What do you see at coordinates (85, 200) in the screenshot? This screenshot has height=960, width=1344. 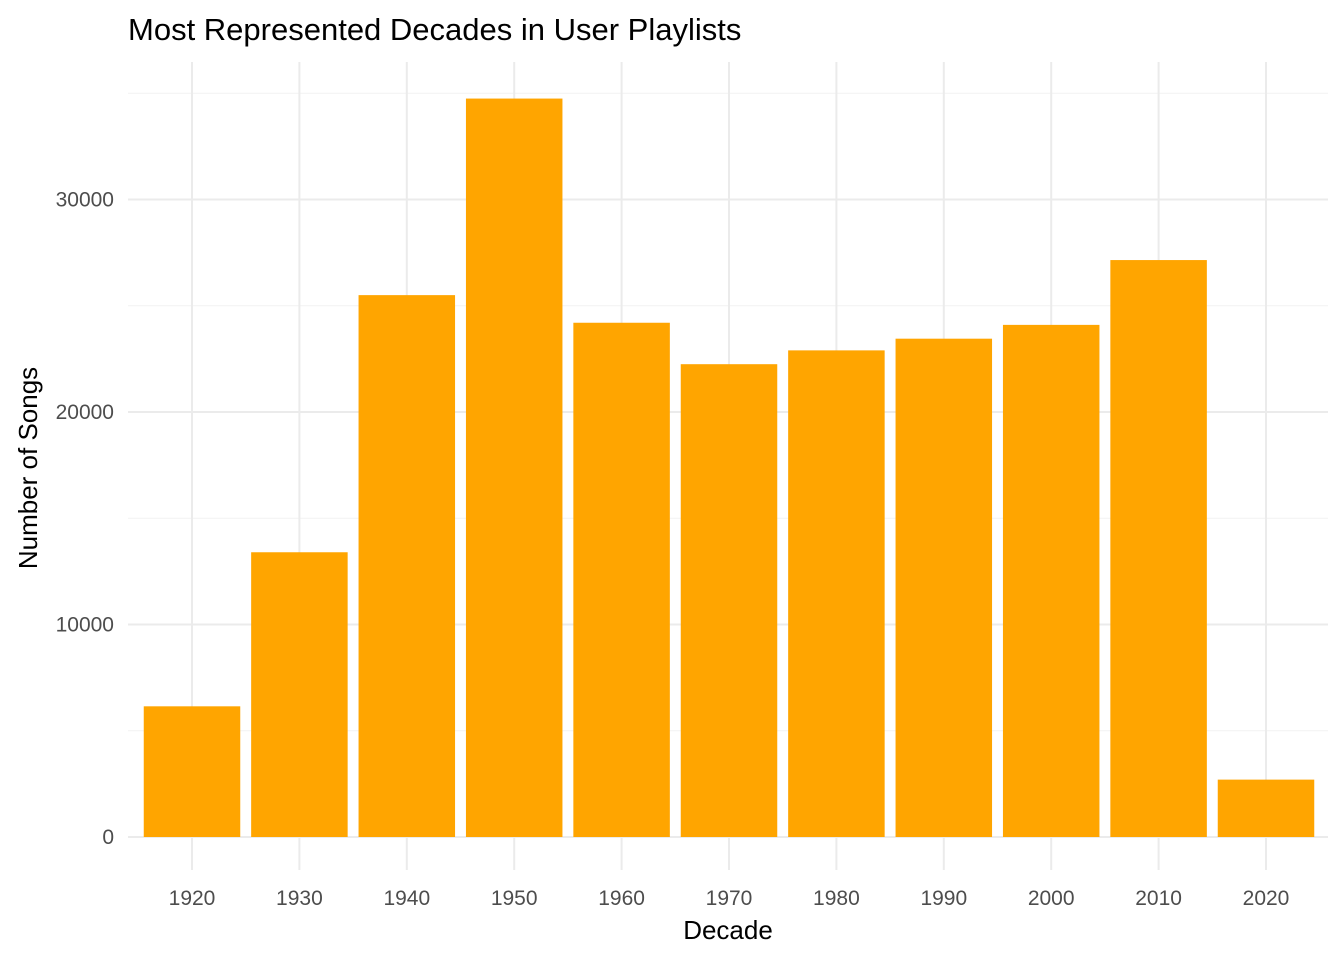 I see `y-tick-label: 30000` at bounding box center [85, 200].